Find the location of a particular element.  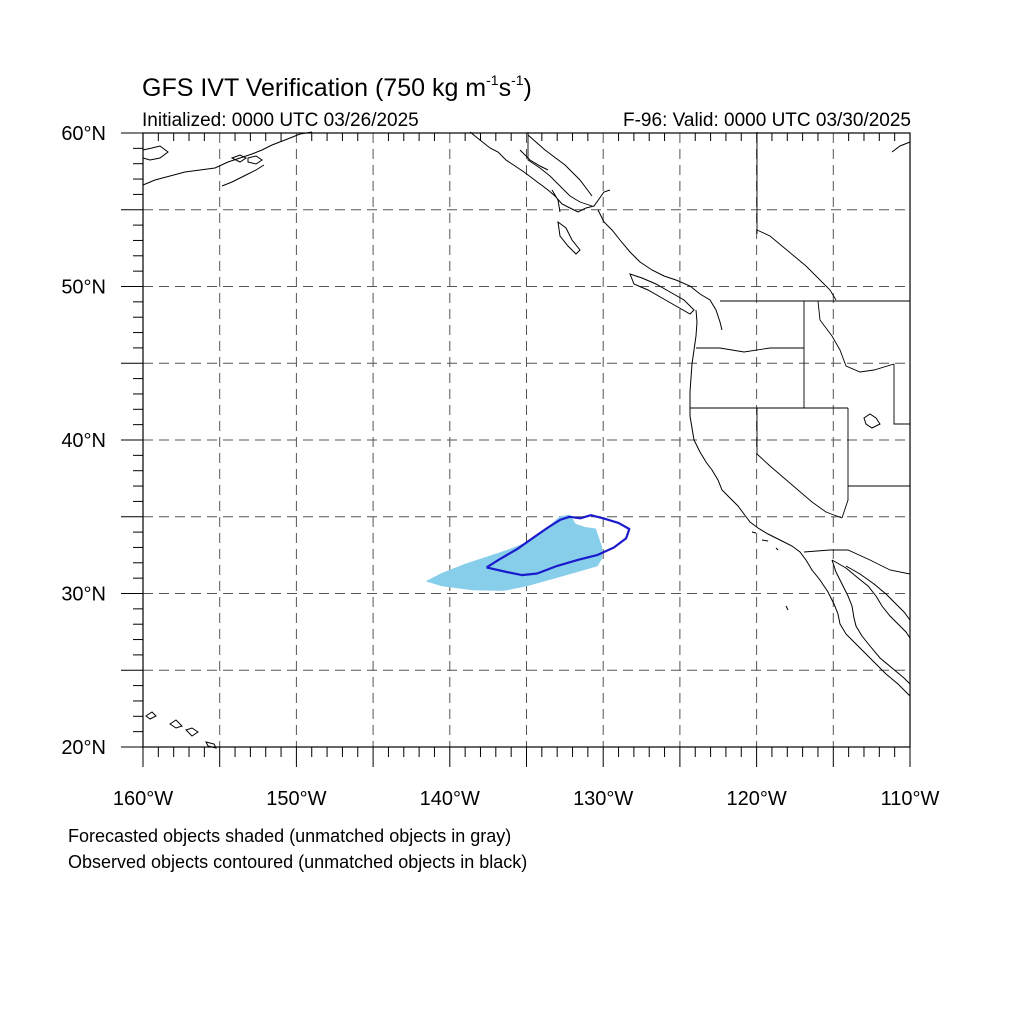

lon-tick-label: 130°W is located at coordinates (603, 799).